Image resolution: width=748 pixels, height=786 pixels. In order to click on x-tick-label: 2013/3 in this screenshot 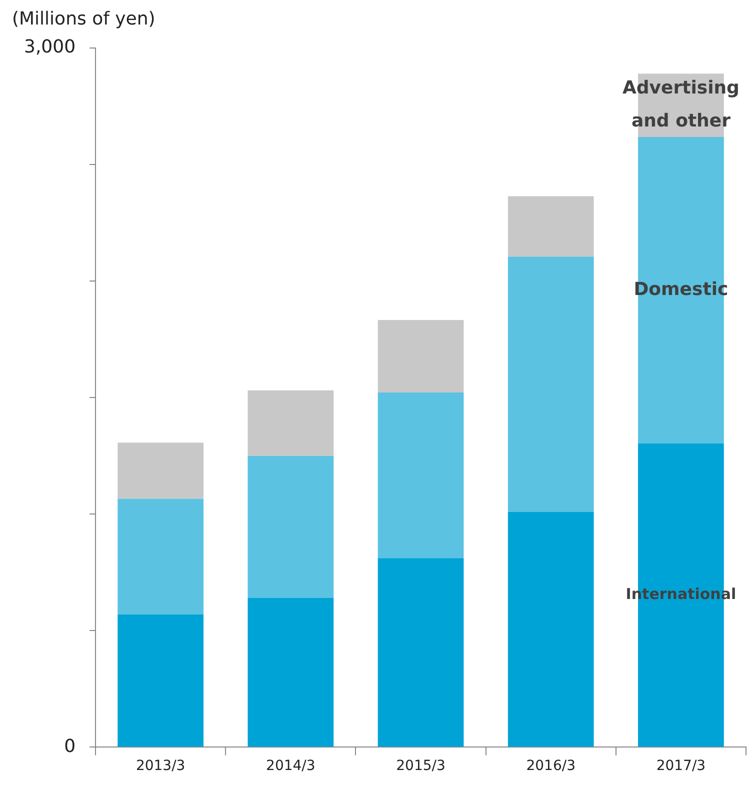, I will do `click(161, 766)`.